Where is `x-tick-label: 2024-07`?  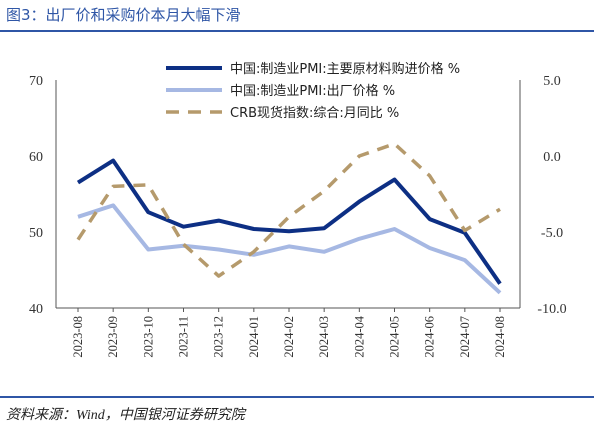
x-tick-label: 2024-07 is located at coordinates (465, 337).